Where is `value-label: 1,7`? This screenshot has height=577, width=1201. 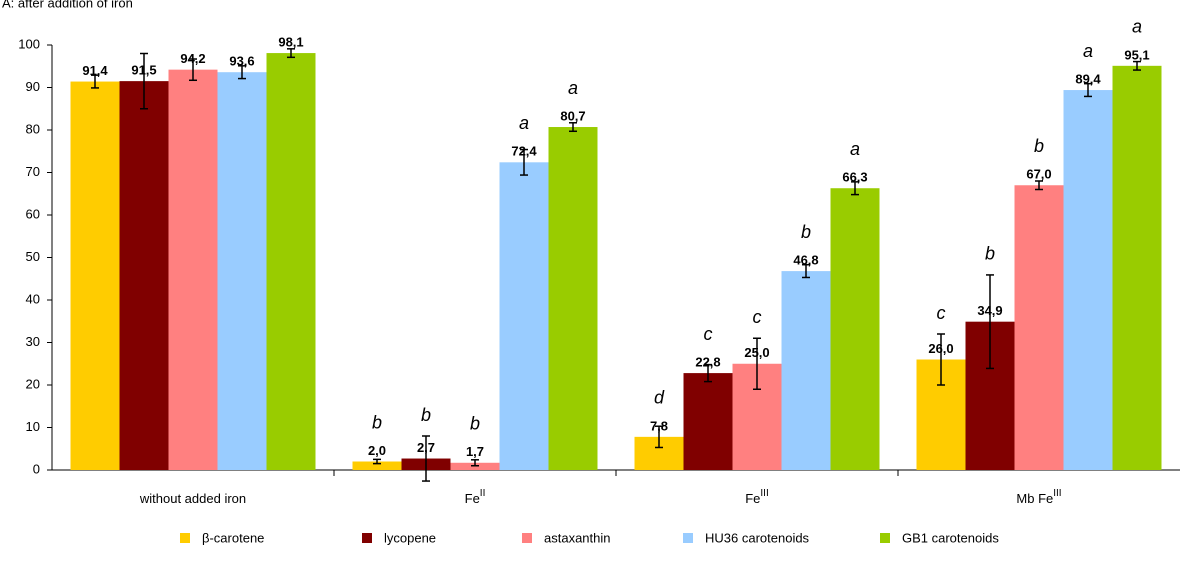
value-label: 1,7 is located at coordinates (475, 451).